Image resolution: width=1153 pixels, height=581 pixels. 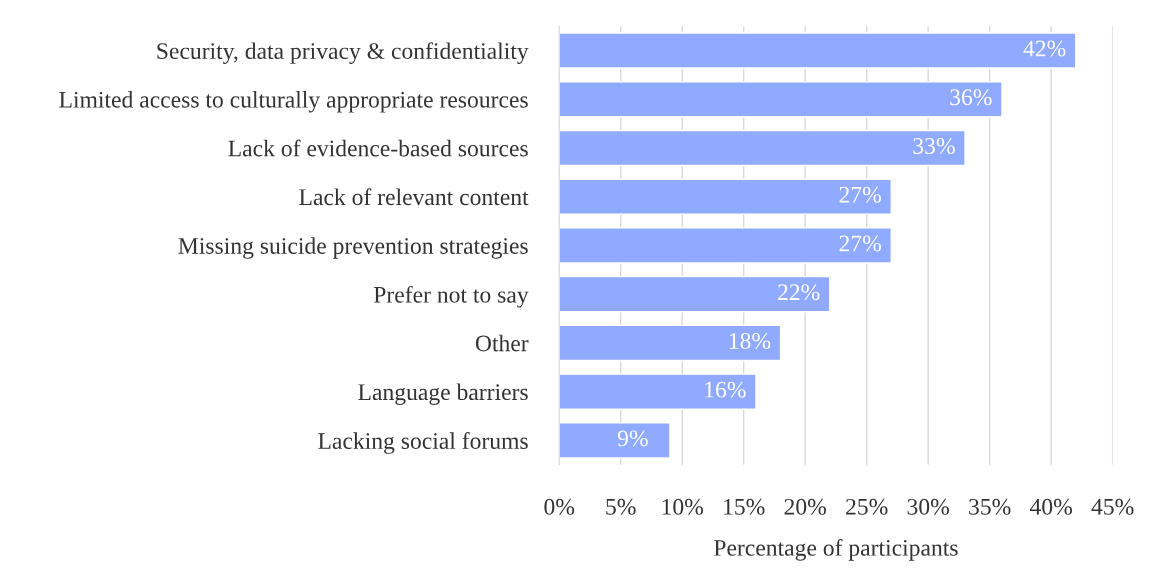 What do you see at coordinates (744, 506) in the screenshot?
I see `x-tick-label: 15%` at bounding box center [744, 506].